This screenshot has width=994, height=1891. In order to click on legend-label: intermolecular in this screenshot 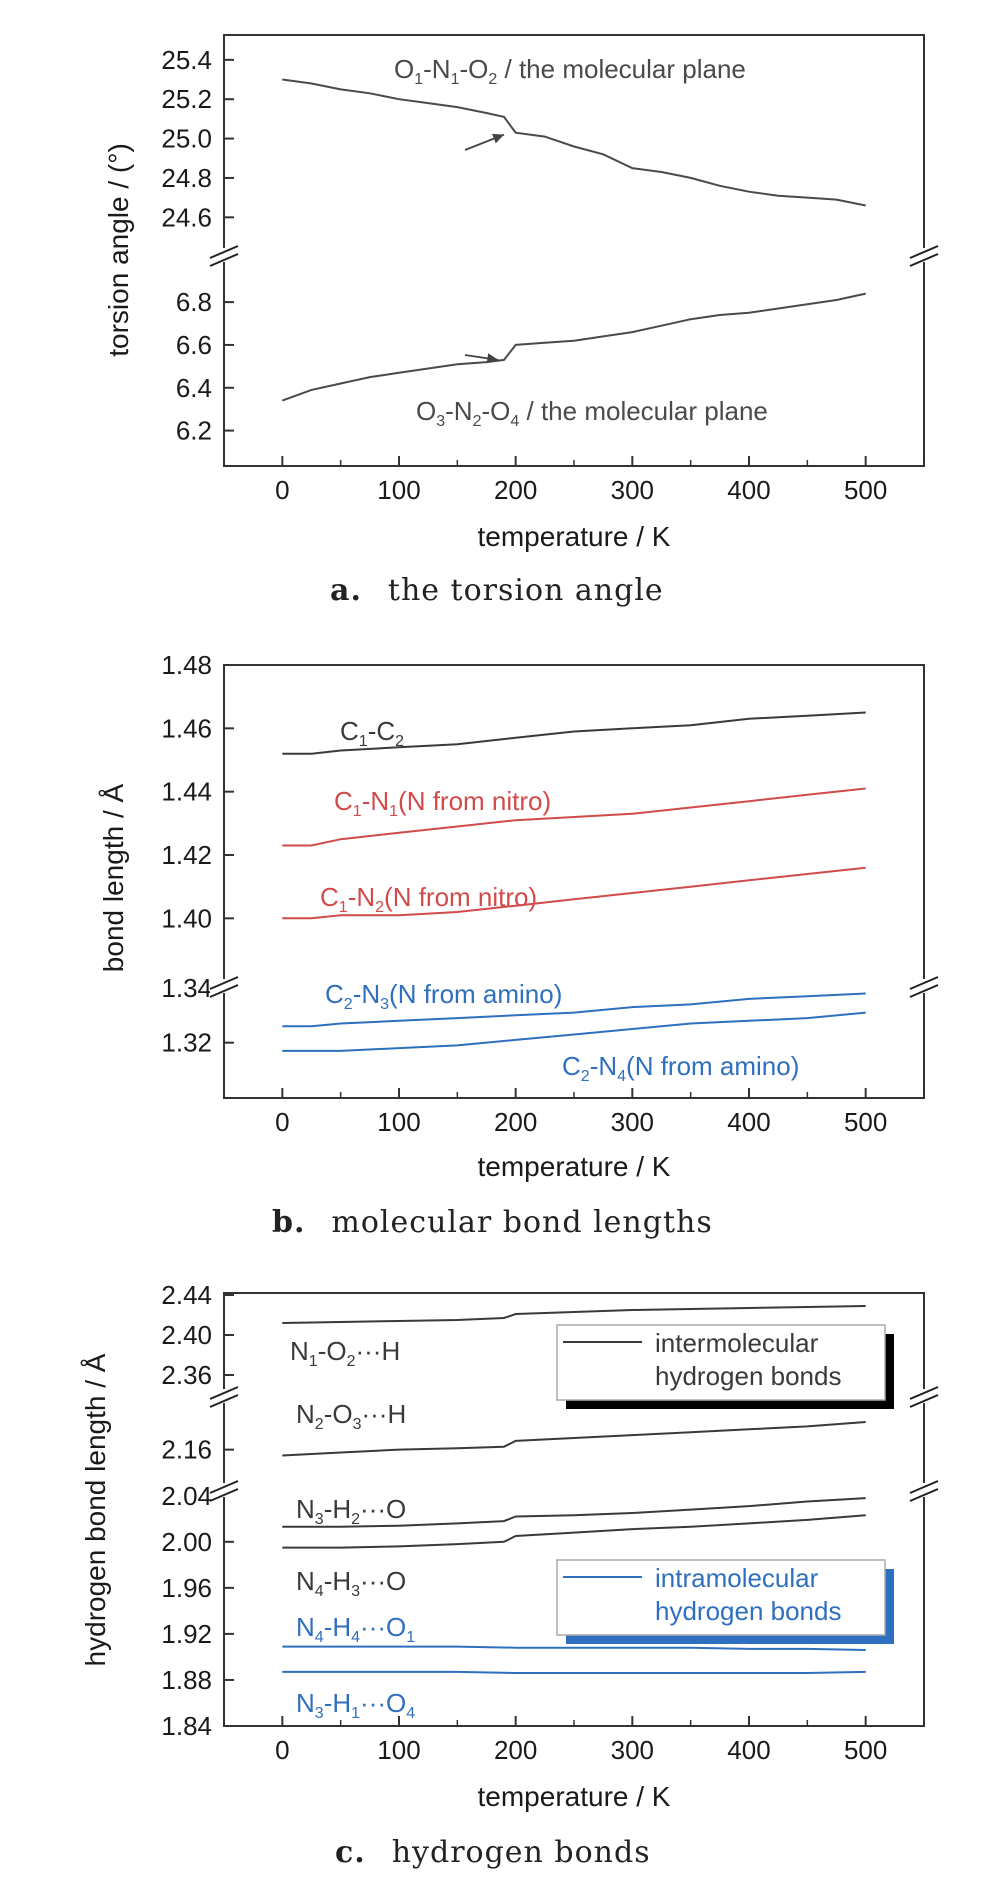, I will do `click(737, 1343)`.